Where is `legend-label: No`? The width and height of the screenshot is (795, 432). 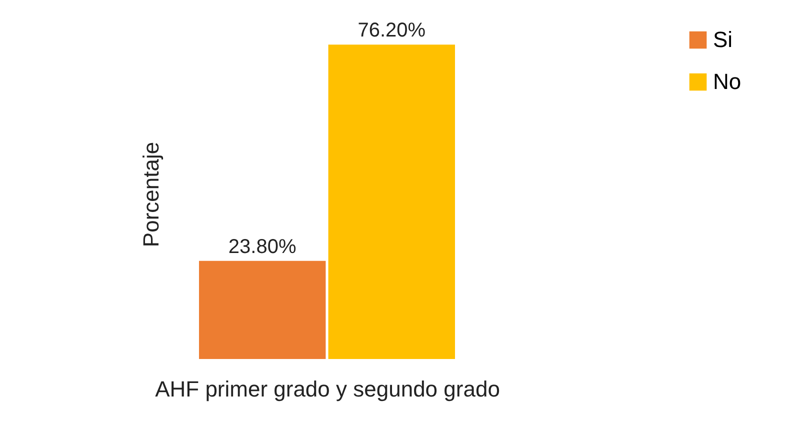
legend-label: No is located at coordinates (727, 81).